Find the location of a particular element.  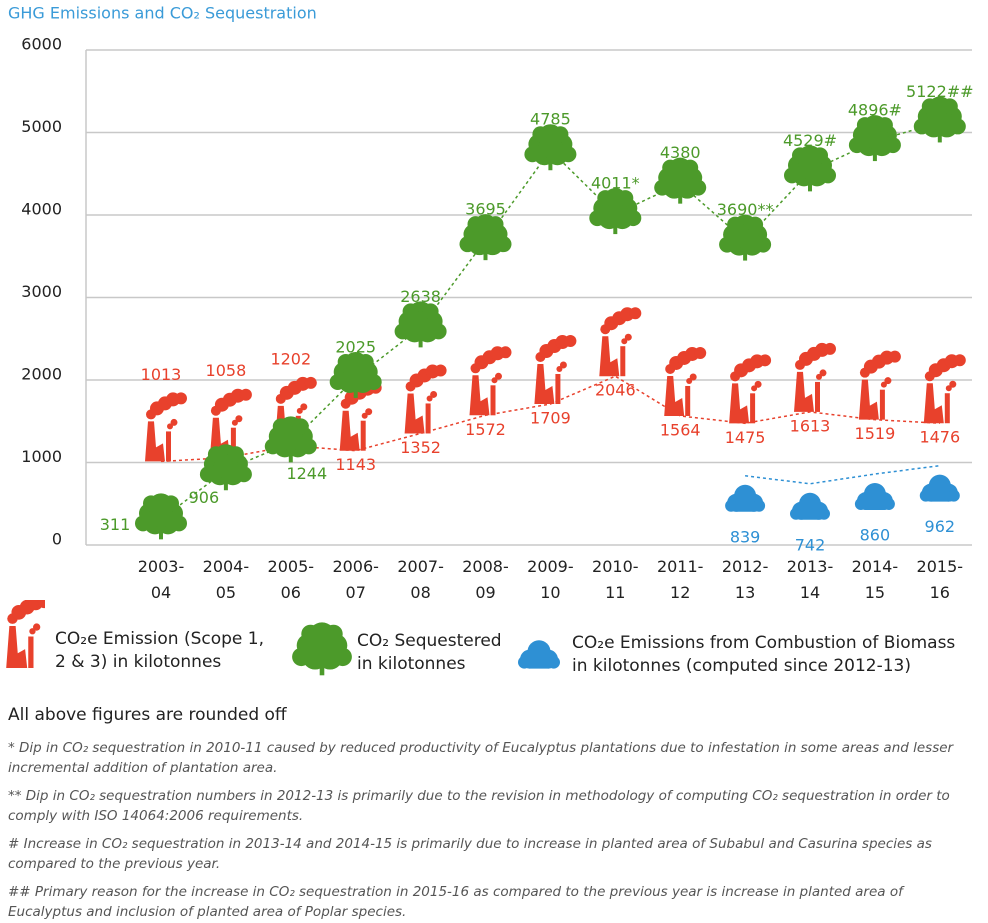

data-label: 2025 is located at coordinates (355, 346).